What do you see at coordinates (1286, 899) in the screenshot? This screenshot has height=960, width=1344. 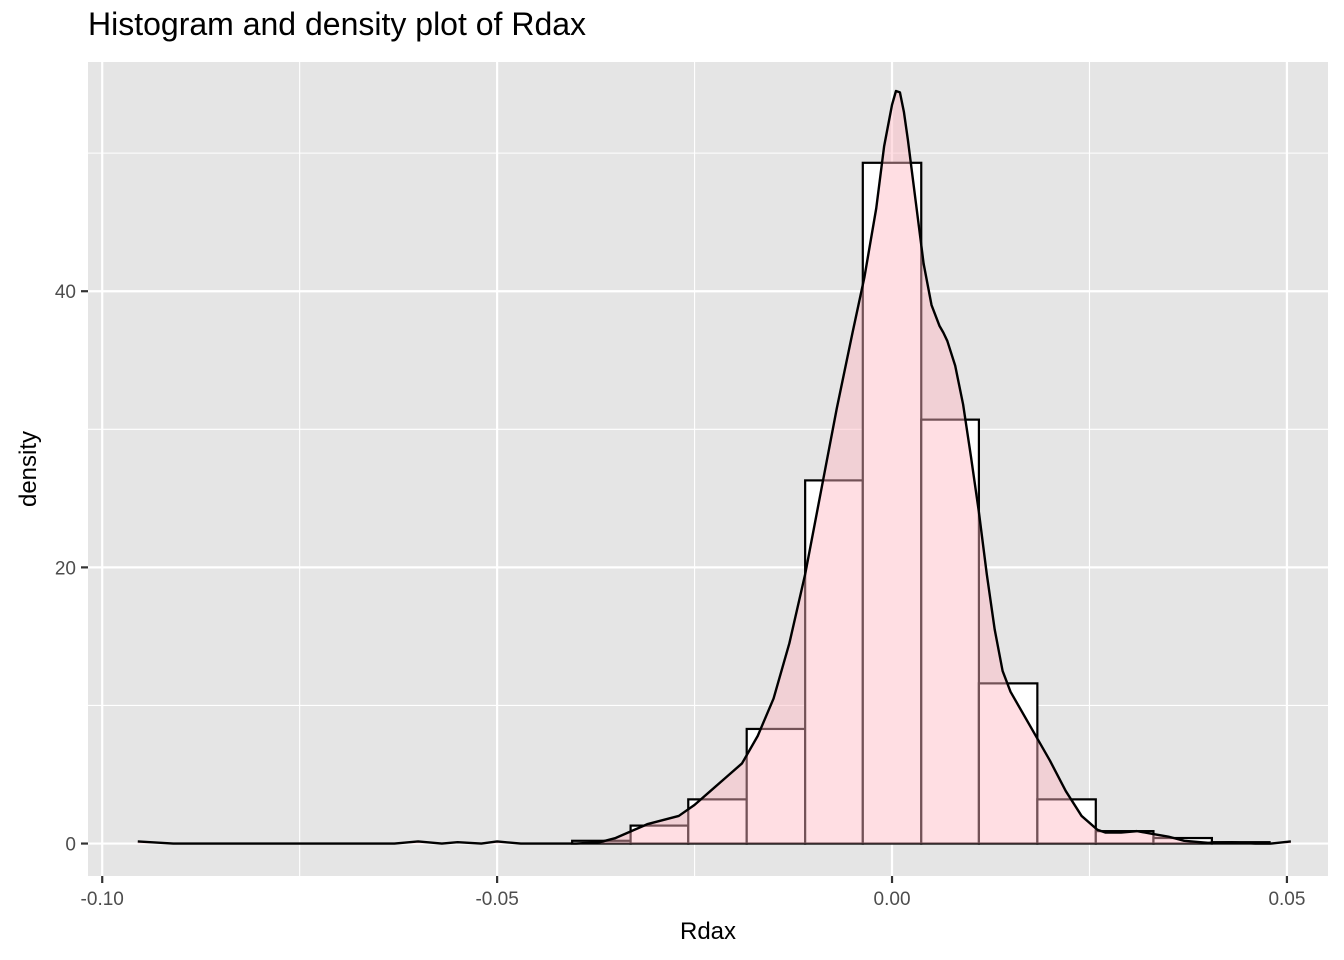 I see `x-tick-label: 0.05` at bounding box center [1286, 899].